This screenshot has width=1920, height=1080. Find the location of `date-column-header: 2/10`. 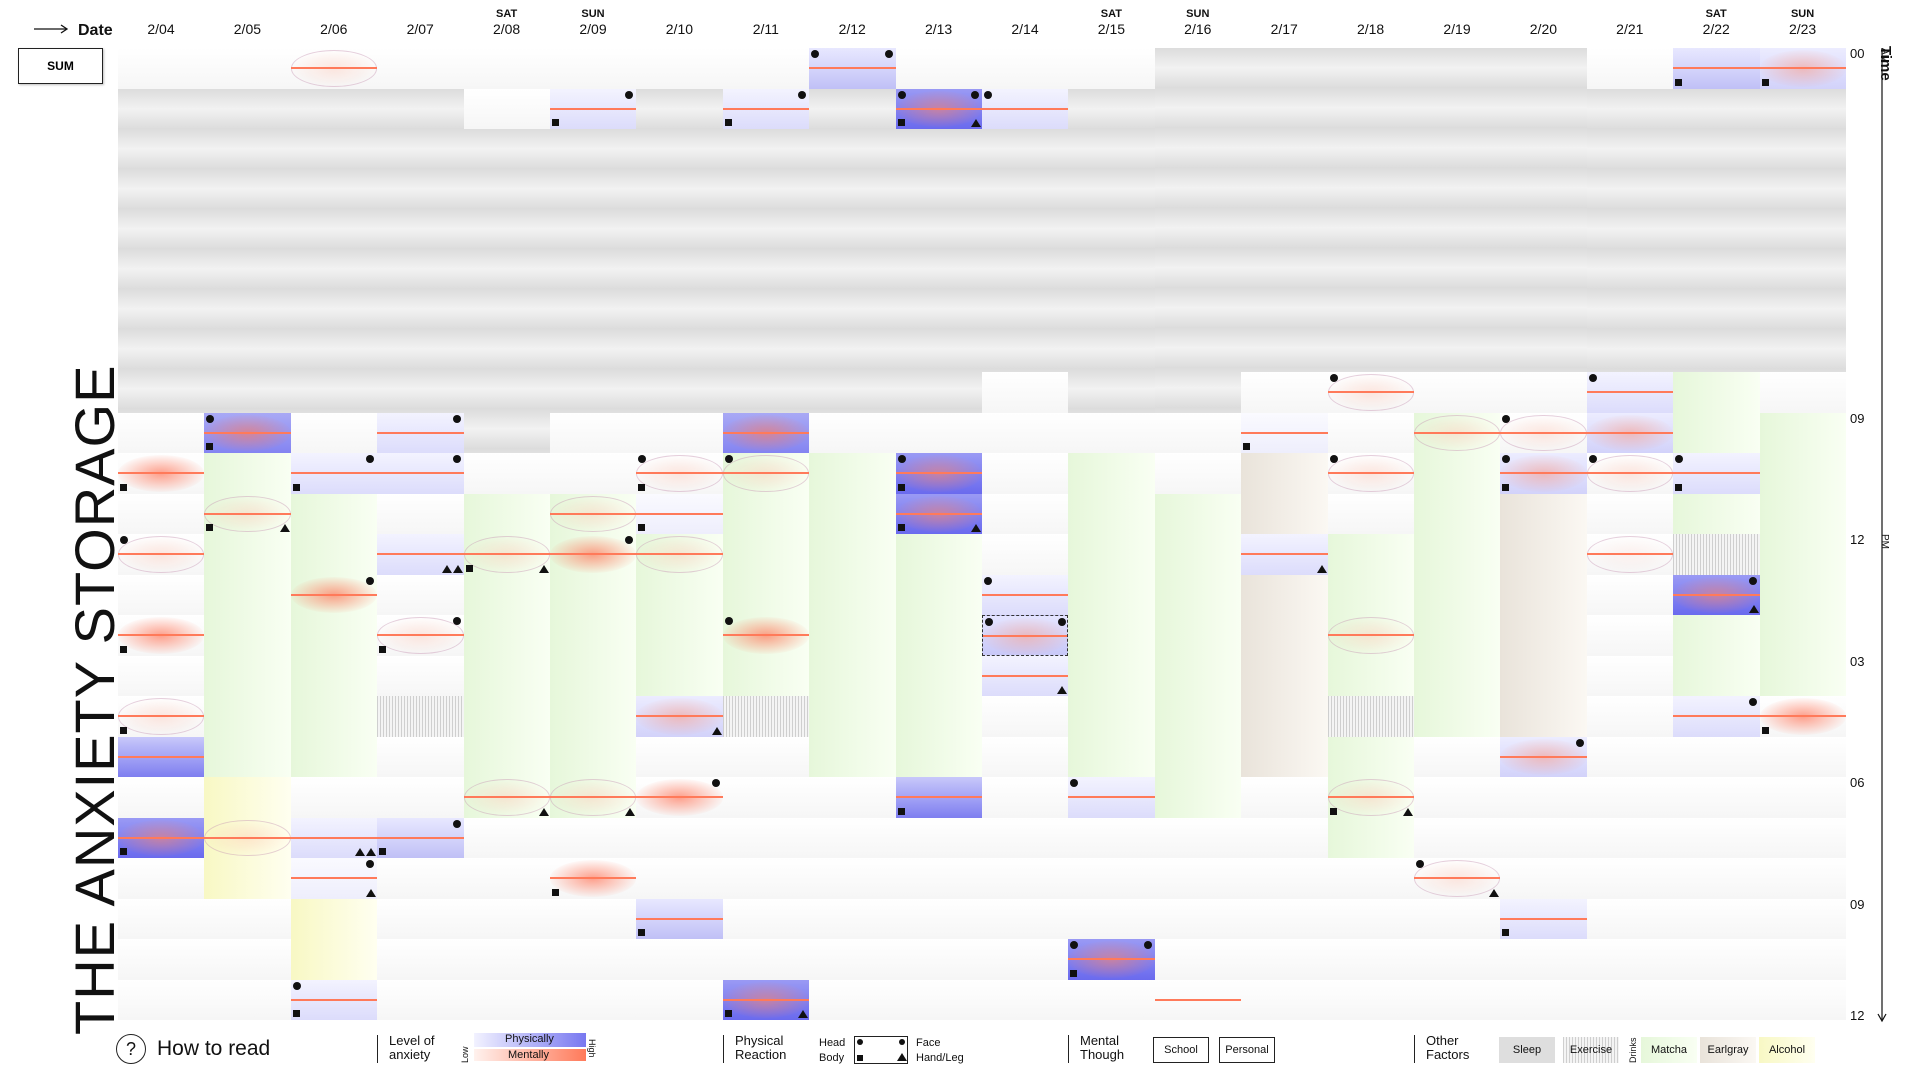

date-column-header: 2/10 is located at coordinates (679, 22).